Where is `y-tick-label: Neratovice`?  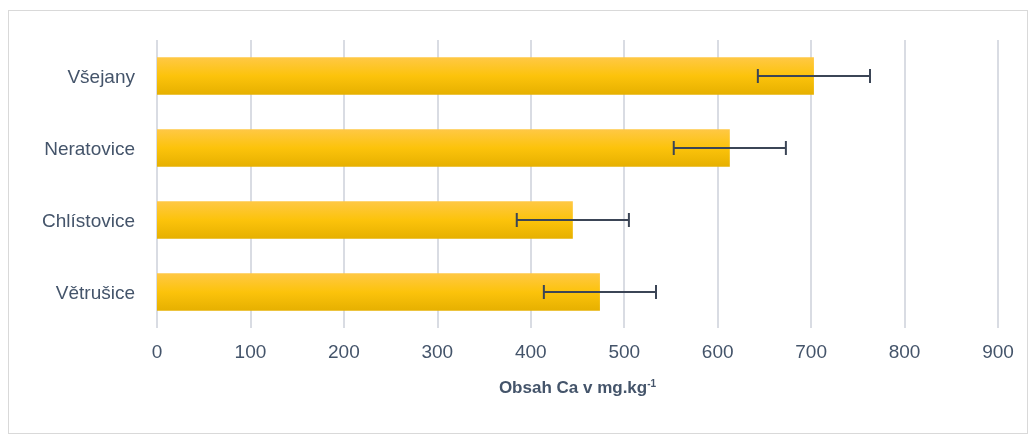 y-tick-label: Neratovice is located at coordinates (89, 148).